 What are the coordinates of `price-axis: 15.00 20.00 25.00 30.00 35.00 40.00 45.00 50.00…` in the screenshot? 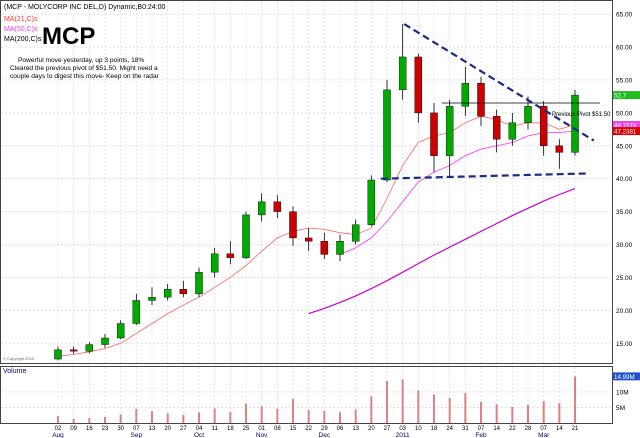 It's located at (624, 180).